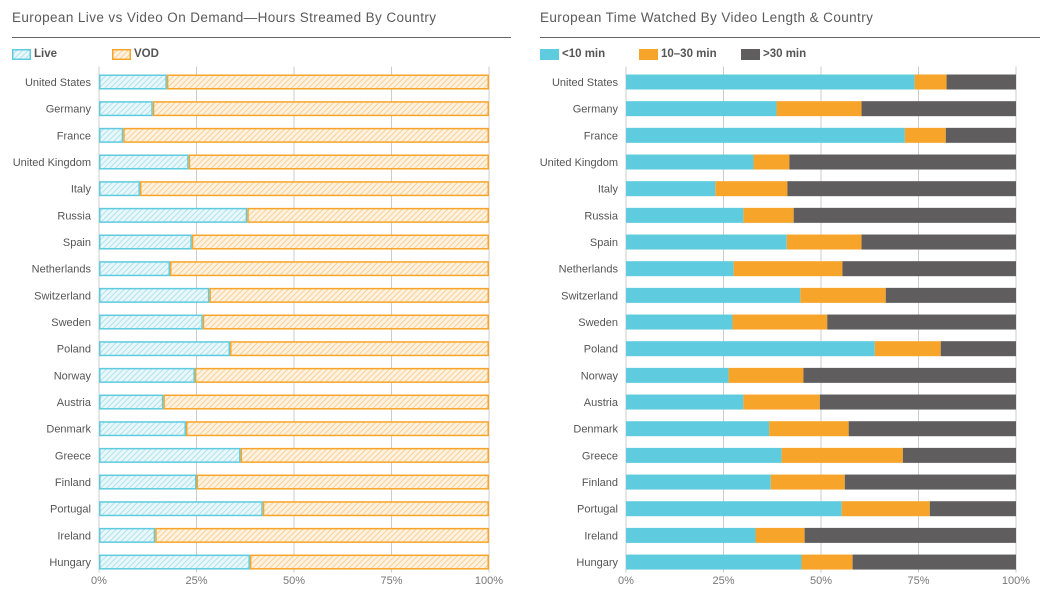  What do you see at coordinates (978, 349) in the screenshot?
I see `bar-poland-30-min` at bounding box center [978, 349].